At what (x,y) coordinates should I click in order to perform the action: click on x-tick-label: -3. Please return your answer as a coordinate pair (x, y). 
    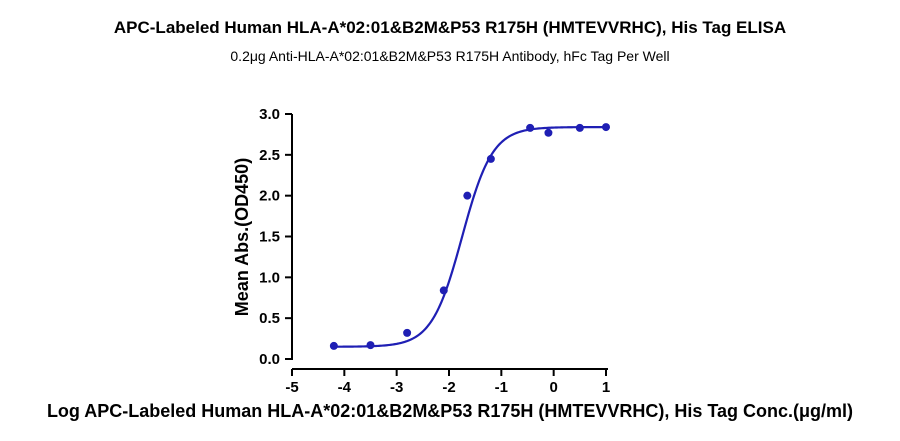
    Looking at the image, I should click on (396, 387).